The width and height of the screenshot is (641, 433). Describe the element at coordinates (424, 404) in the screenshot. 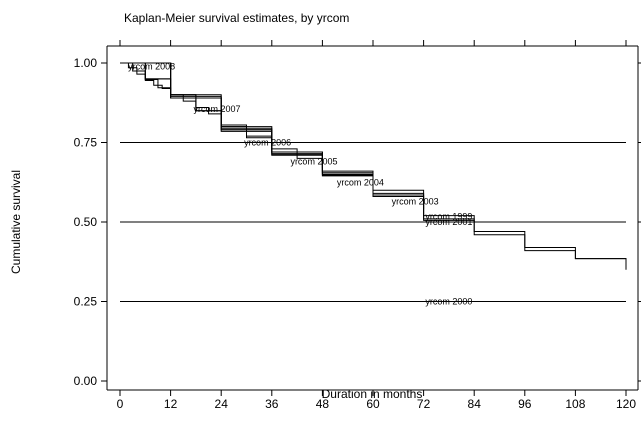

I see `x-tick-label: 72` at that location.